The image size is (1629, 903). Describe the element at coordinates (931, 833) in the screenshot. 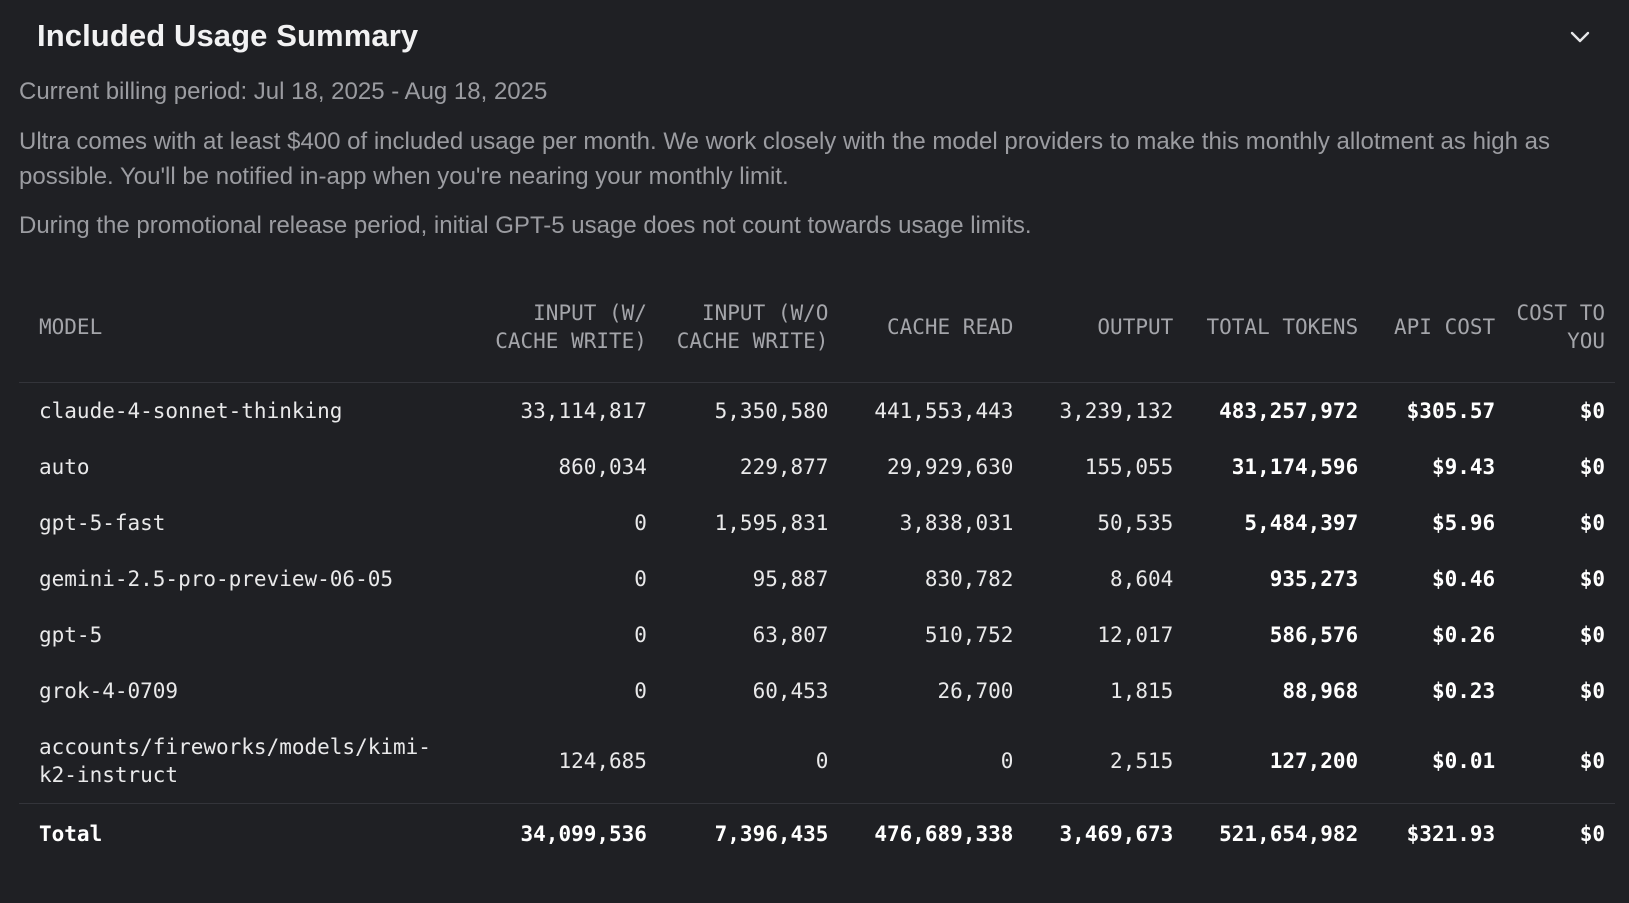

I see `total-cache-read: 476,689,338` at that location.